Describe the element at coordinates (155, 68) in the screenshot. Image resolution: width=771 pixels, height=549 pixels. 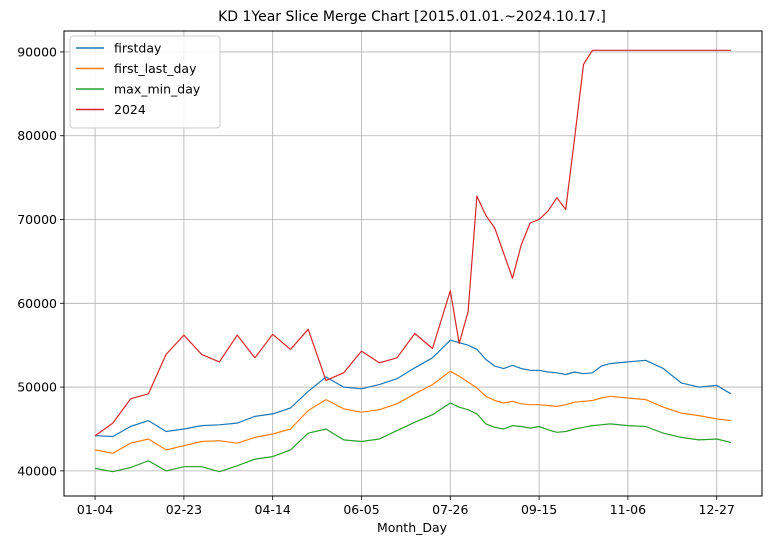
I see `legend-label: first_last_day` at that location.